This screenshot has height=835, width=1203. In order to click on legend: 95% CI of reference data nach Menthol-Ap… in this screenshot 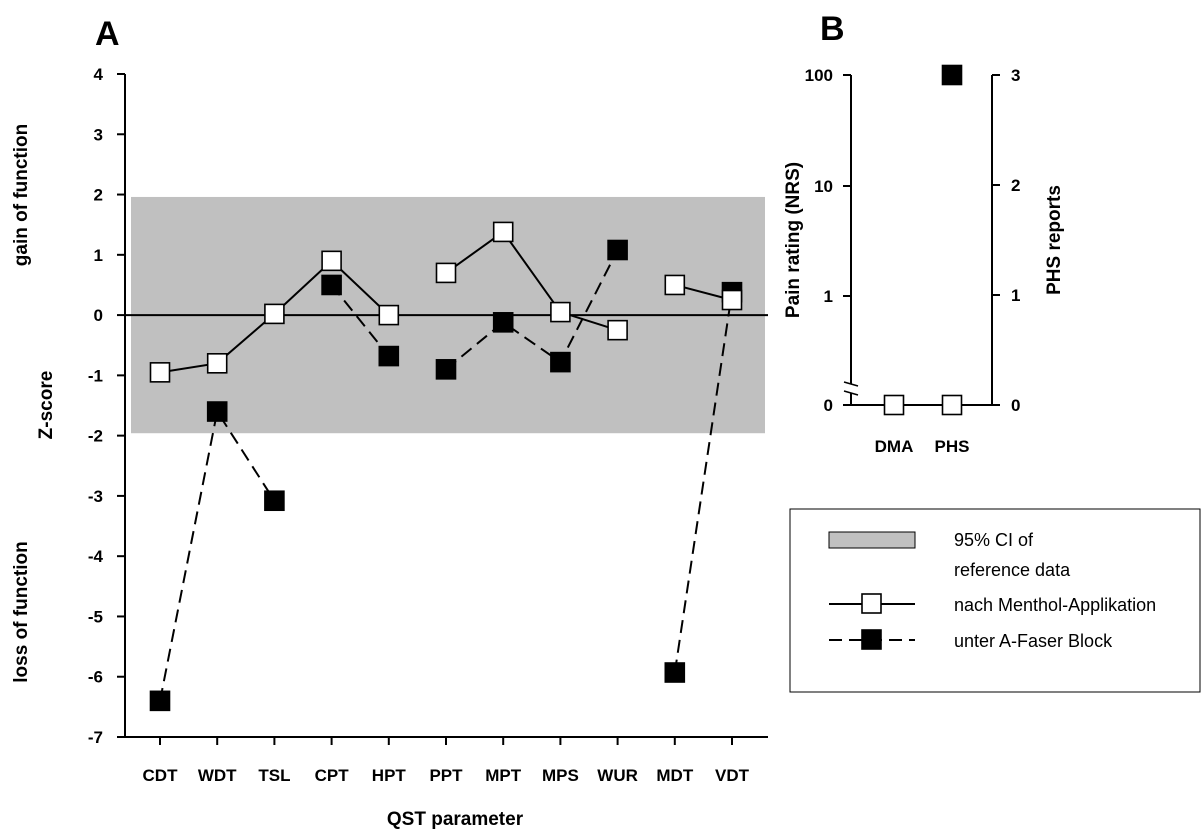, I will do `click(995, 600)`.